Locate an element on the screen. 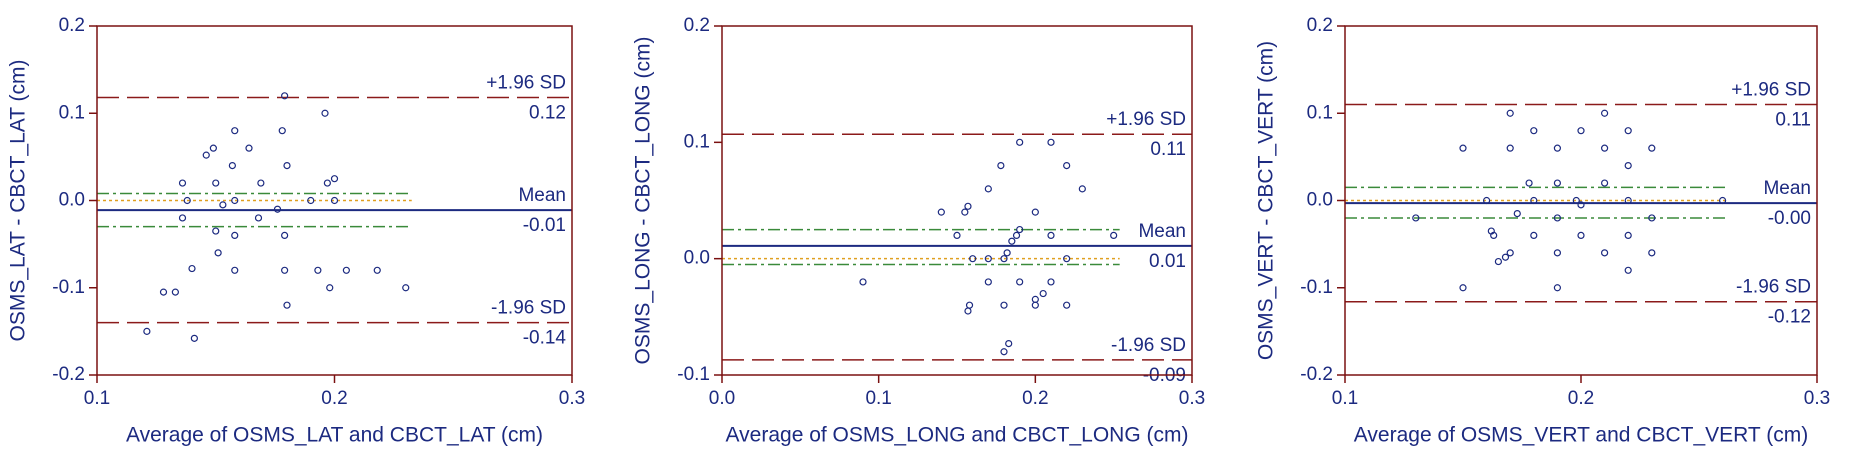 The width and height of the screenshot is (1850, 449). y-tick-label: -0.2 is located at coordinates (68, 374).